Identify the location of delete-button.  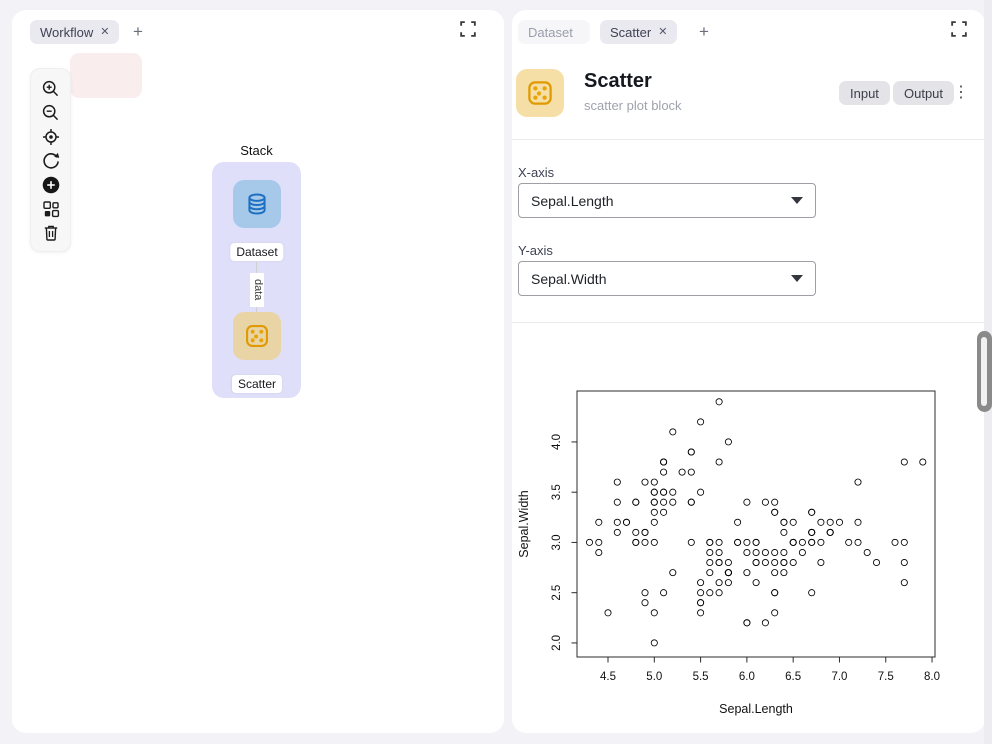
(51, 233).